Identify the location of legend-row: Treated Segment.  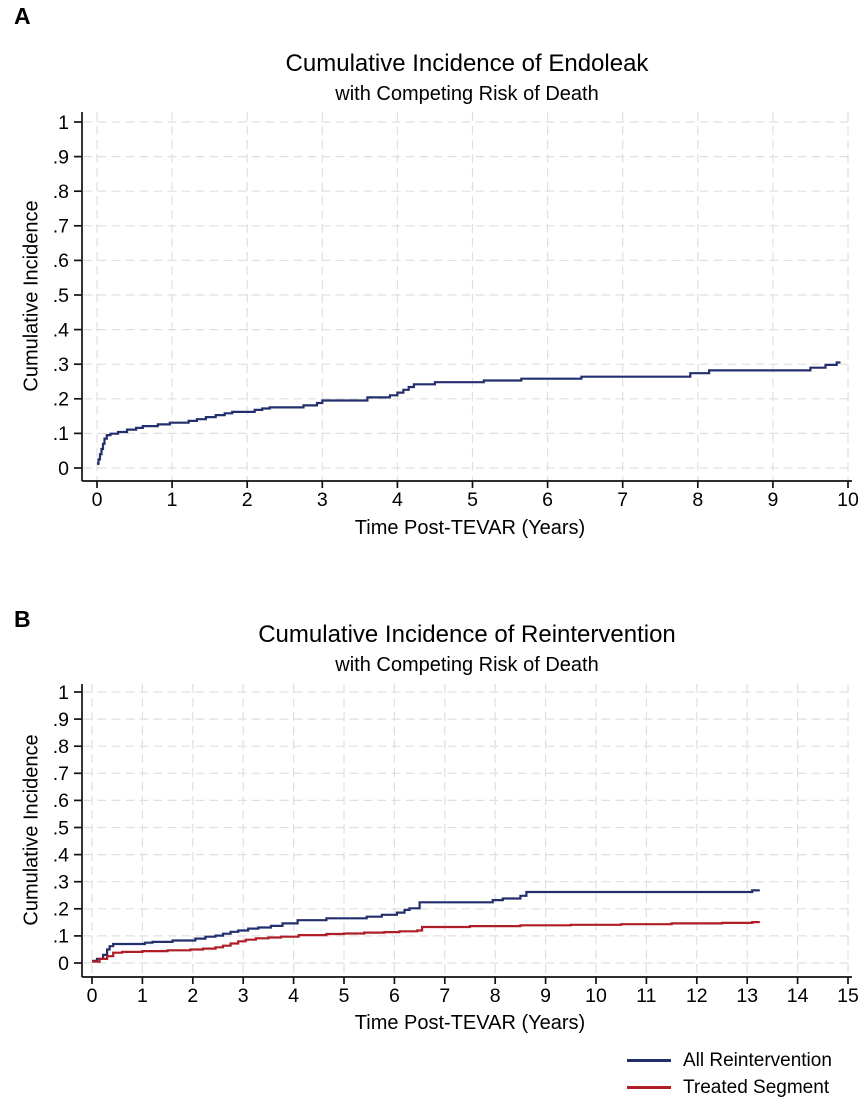
(729, 1087).